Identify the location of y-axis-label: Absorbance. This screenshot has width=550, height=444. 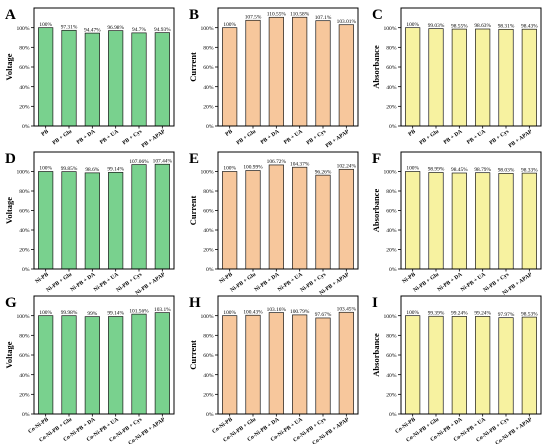
(376, 67).